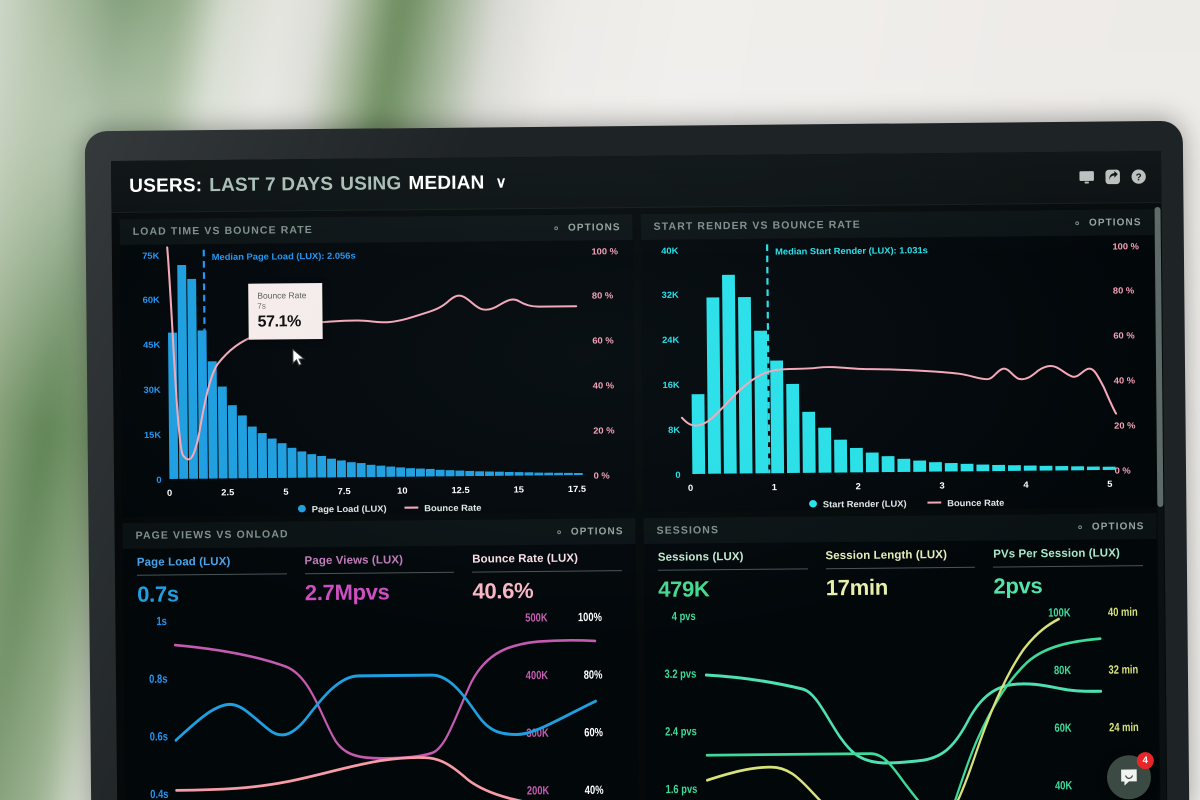 This screenshot has width=1200, height=800. What do you see at coordinates (597, 531) in the screenshot?
I see `options-label: OPTIONS` at bounding box center [597, 531].